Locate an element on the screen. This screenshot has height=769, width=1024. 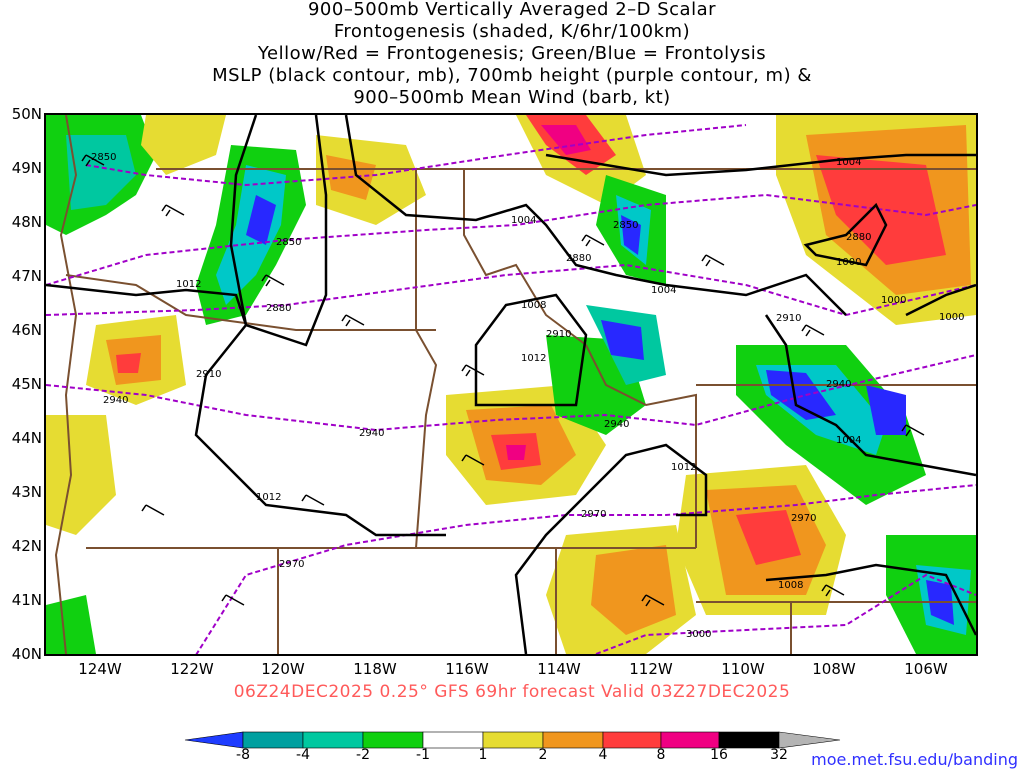
lat-label-41n: 41N is located at coordinates (26, 600).